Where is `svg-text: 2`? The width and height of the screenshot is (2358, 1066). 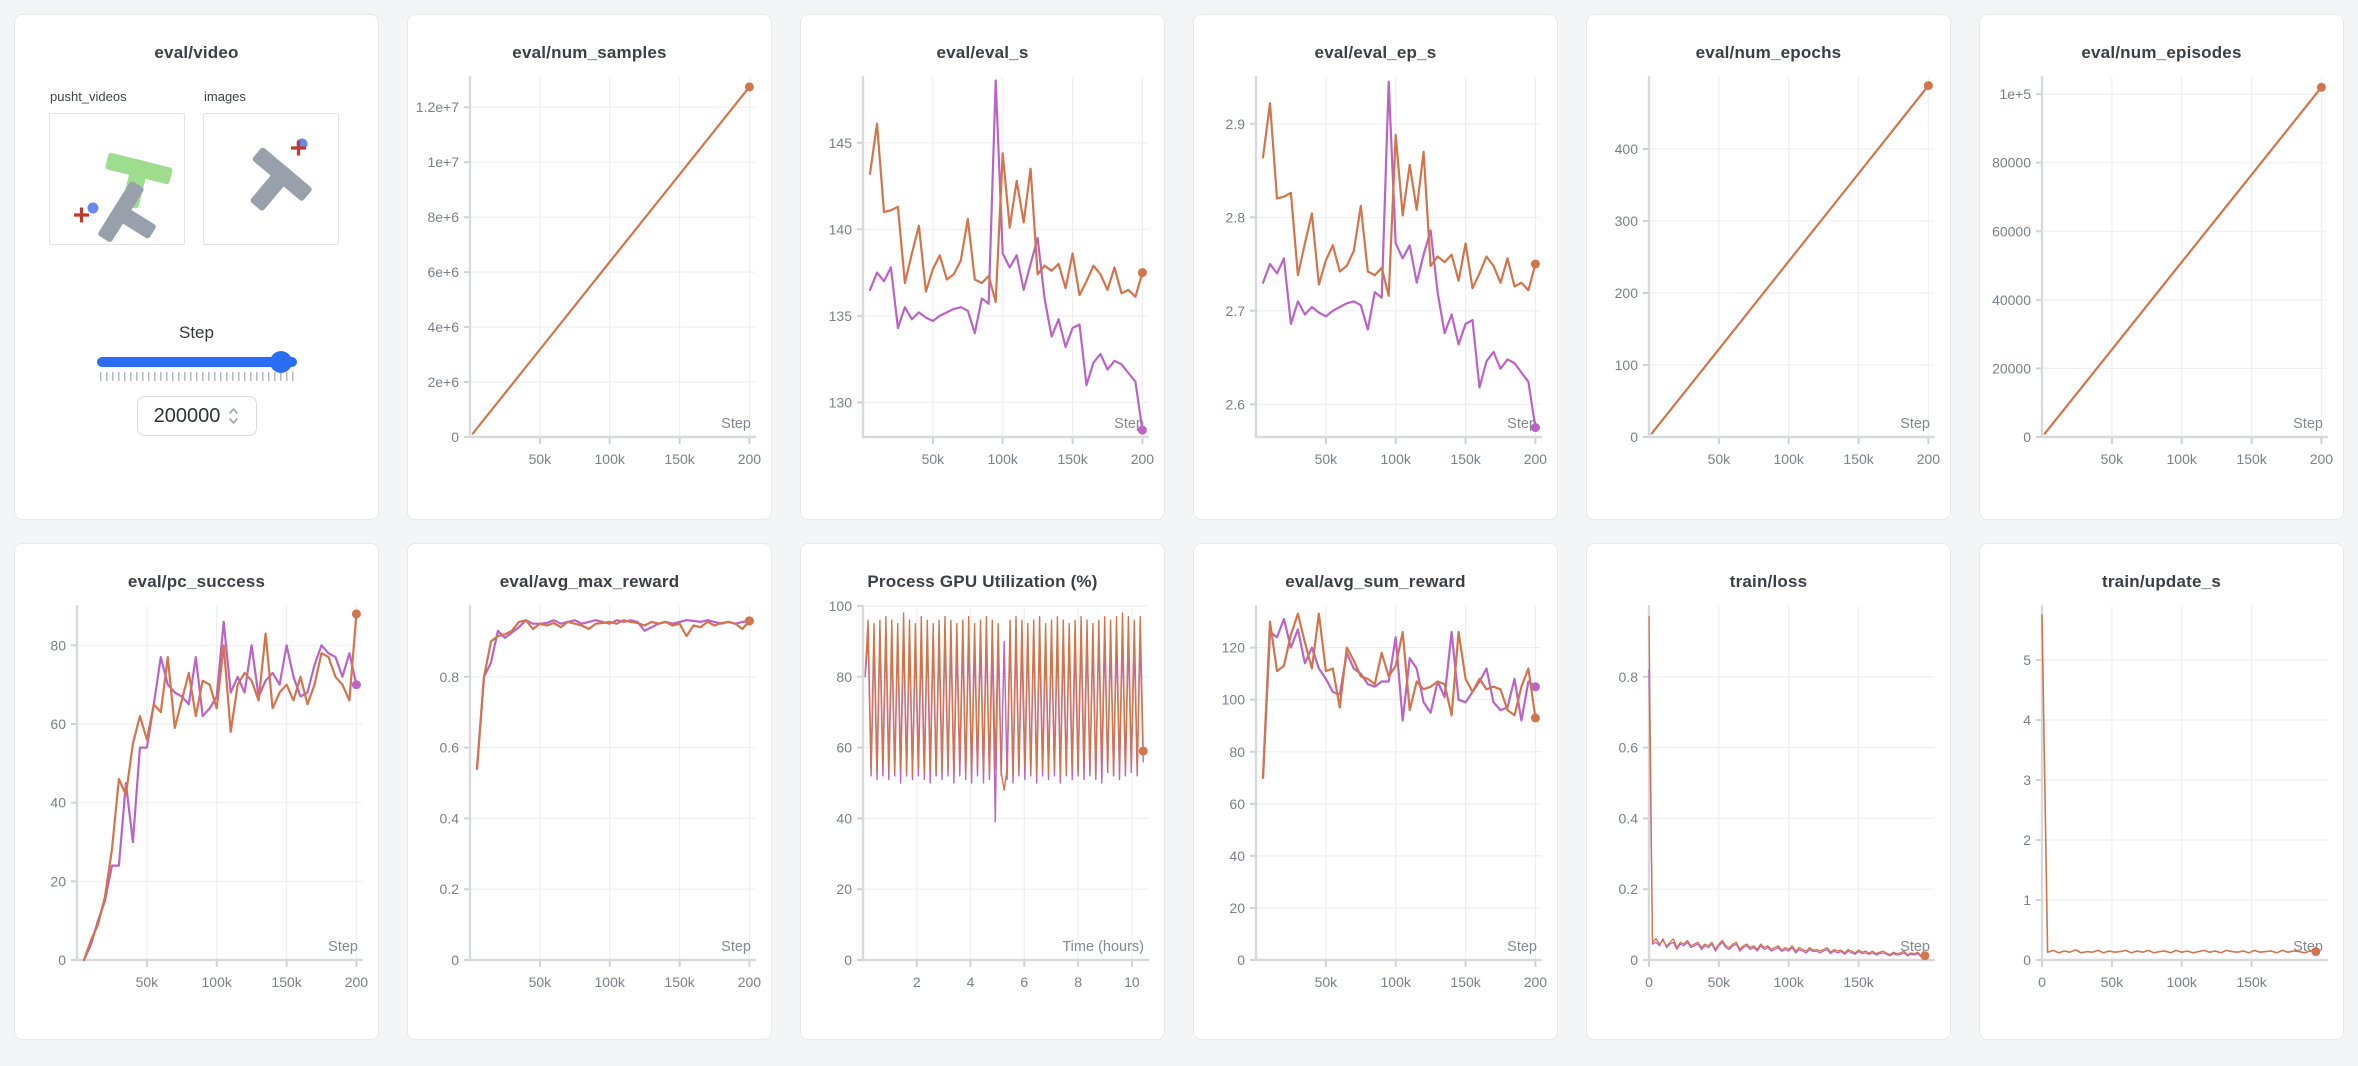 svg-text: 2 is located at coordinates (916, 982).